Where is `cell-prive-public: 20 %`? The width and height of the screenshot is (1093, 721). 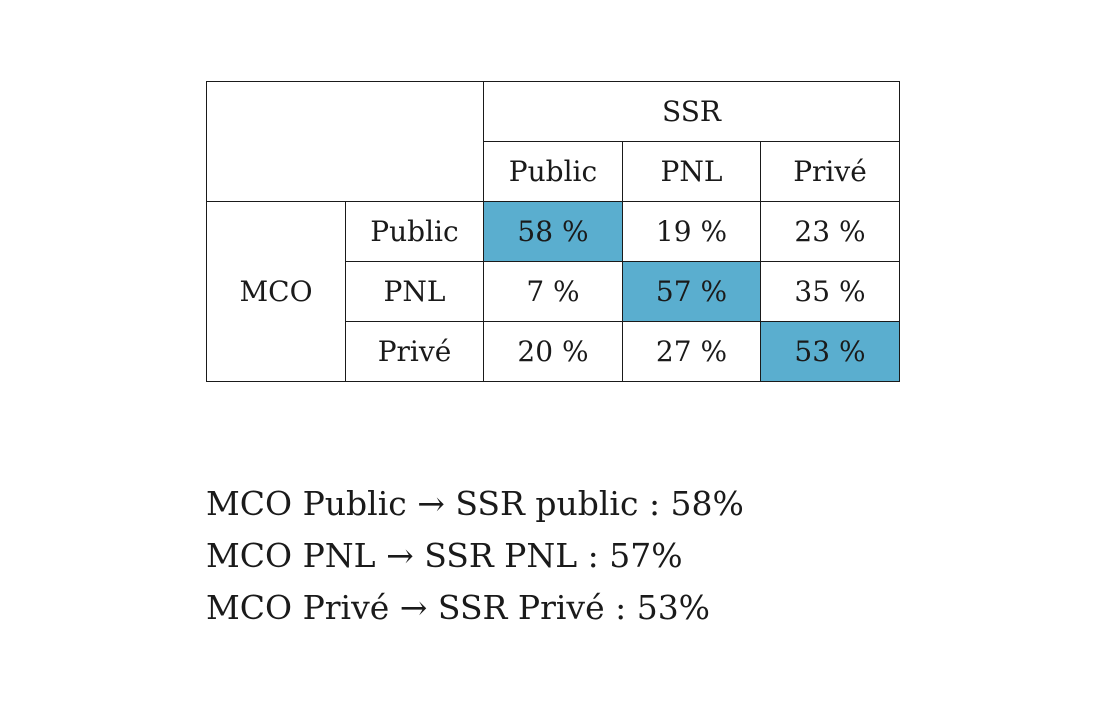 cell-prive-public: 20 % is located at coordinates (553, 351).